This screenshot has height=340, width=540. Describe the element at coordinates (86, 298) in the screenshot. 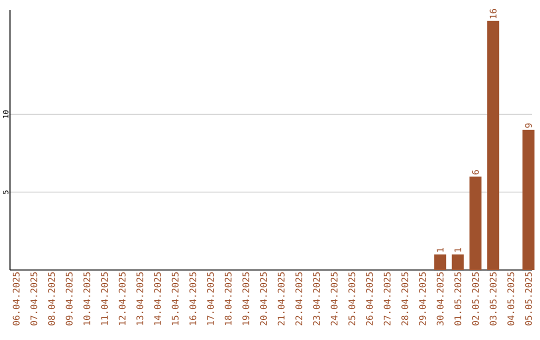

I see `x-tick-label: 10.04.2025` at that location.